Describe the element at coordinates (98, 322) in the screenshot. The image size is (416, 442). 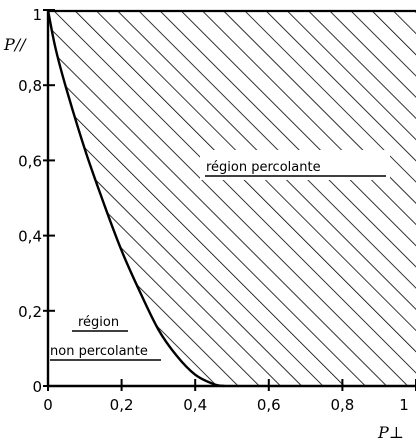
I see `non-percolating-region-label-line1: région` at that location.